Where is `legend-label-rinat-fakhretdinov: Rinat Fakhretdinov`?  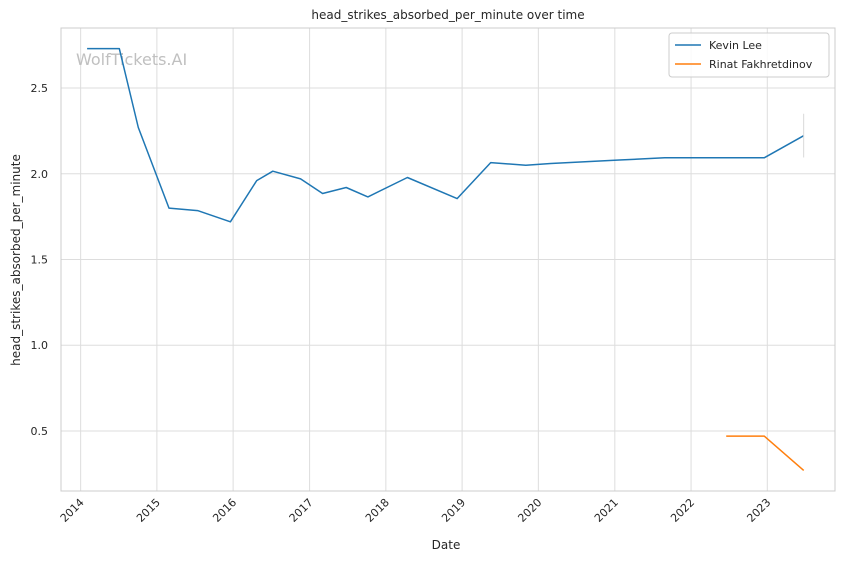 legend-label-rinat-fakhretdinov: Rinat Fakhretdinov is located at coordinates (761, 64).